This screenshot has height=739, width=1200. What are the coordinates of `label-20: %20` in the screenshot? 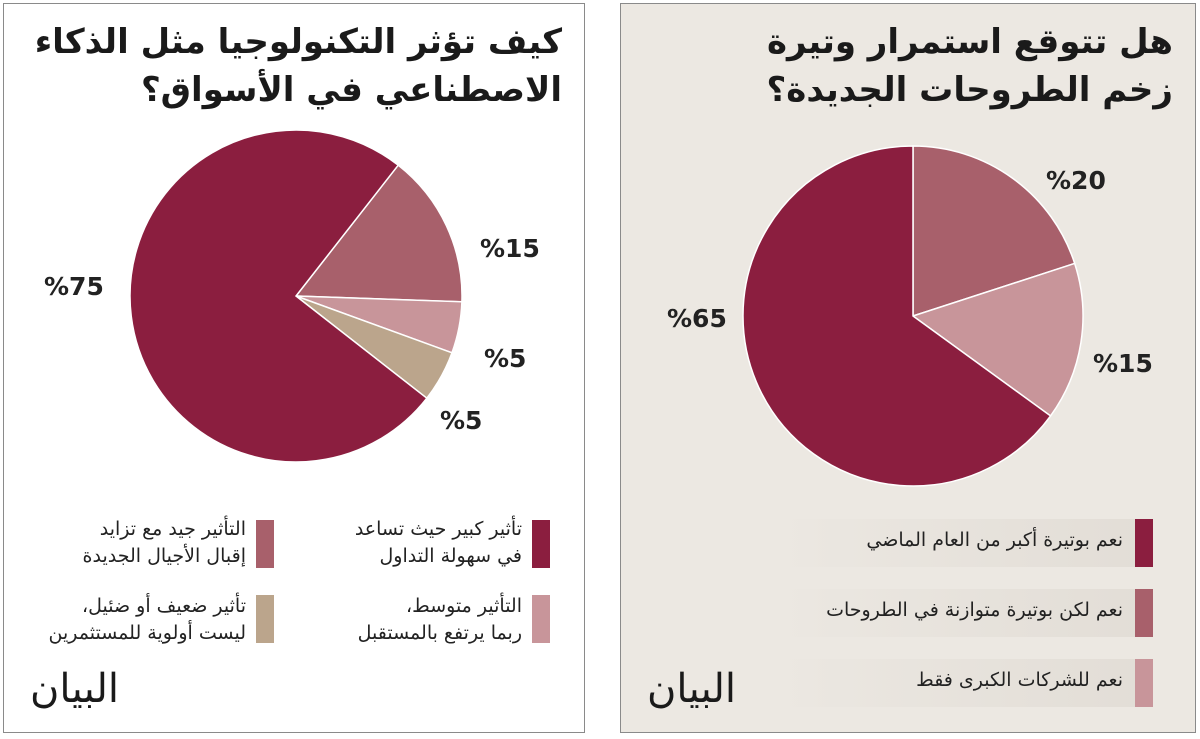 It's located at (1076, 180).